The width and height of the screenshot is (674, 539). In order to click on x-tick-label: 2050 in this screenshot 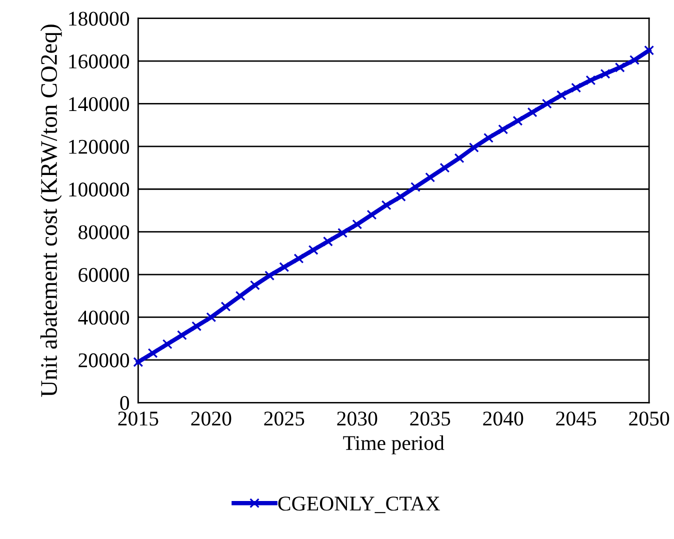, I will do `click(649, 419)`.